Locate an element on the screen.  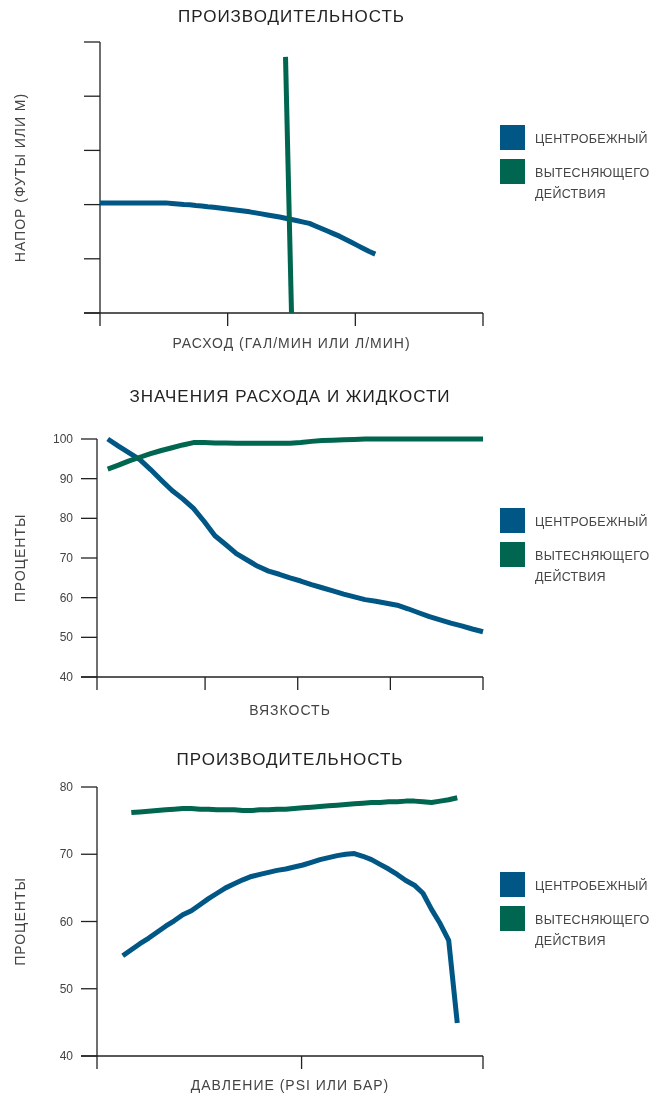
y-tick-label: 90 is located at coordinates (66, 478).